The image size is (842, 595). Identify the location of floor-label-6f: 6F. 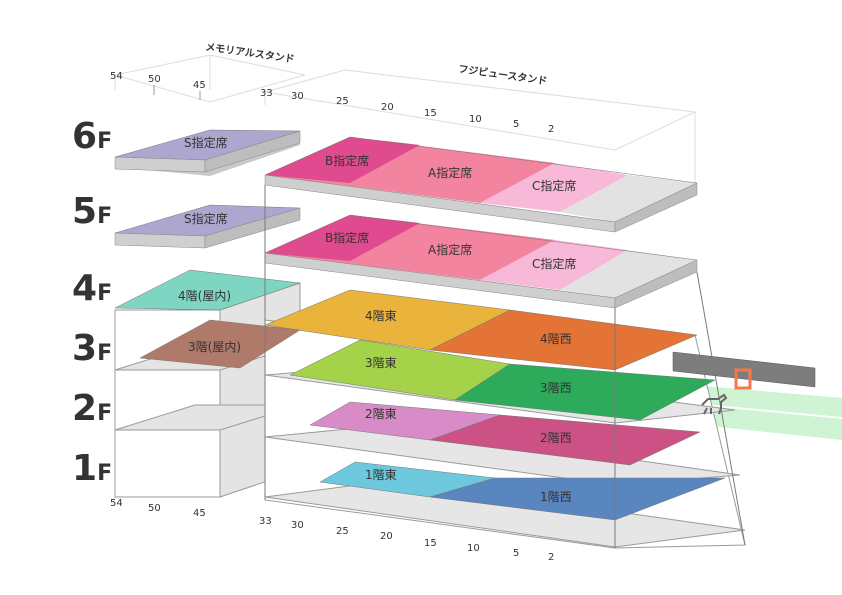
(92, 136).